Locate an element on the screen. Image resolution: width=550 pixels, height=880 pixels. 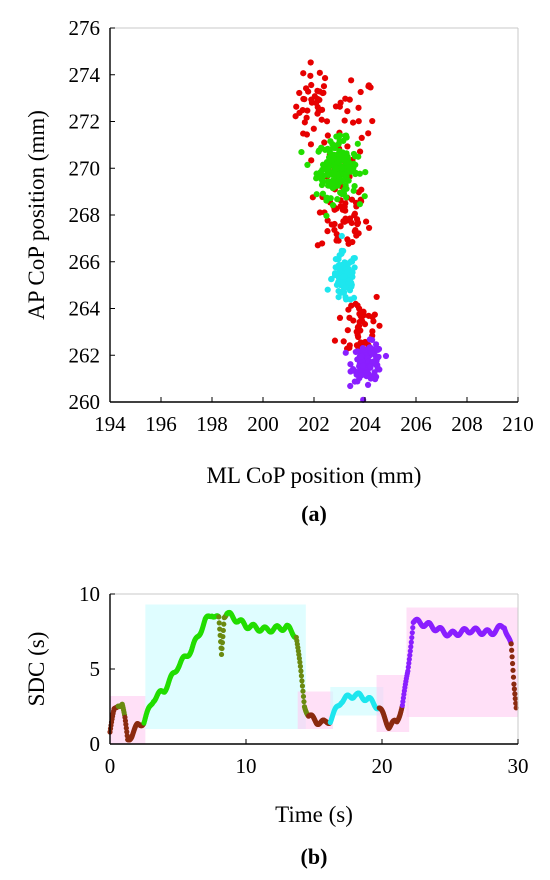
panel-a-ylabel: AP CoP position (mm) is located at coordinates (36, 215).